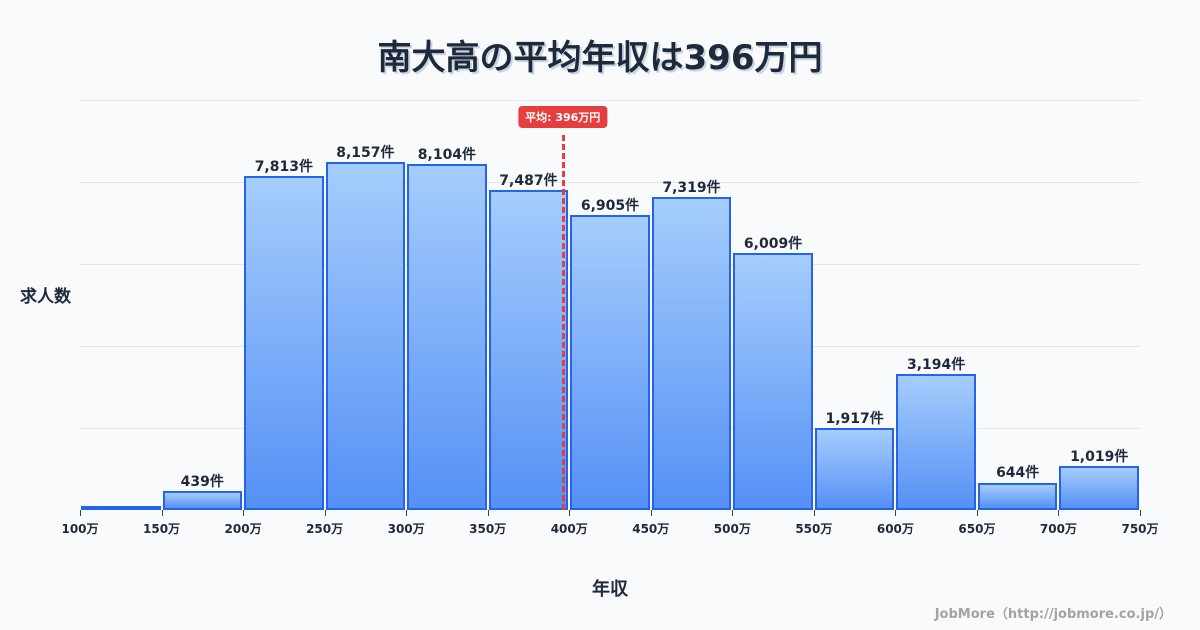 Image resolution: width=1200 pixels, height=630 pixels. I want to click on x-tick-label: 400万, so click(569, 529).